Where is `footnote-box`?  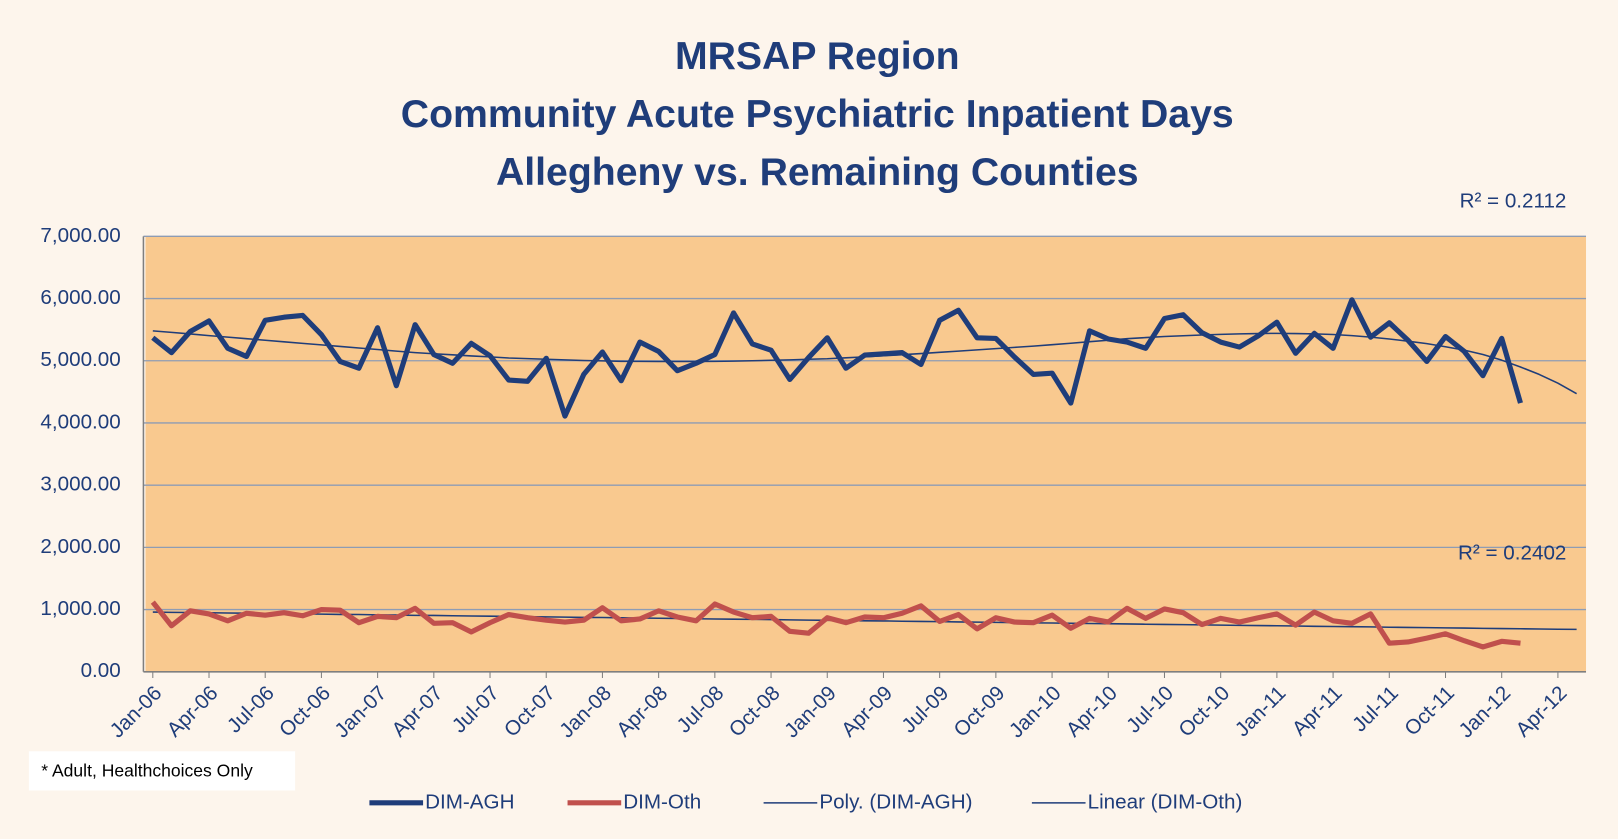
footnote-box is located at coordinates (162, 771).